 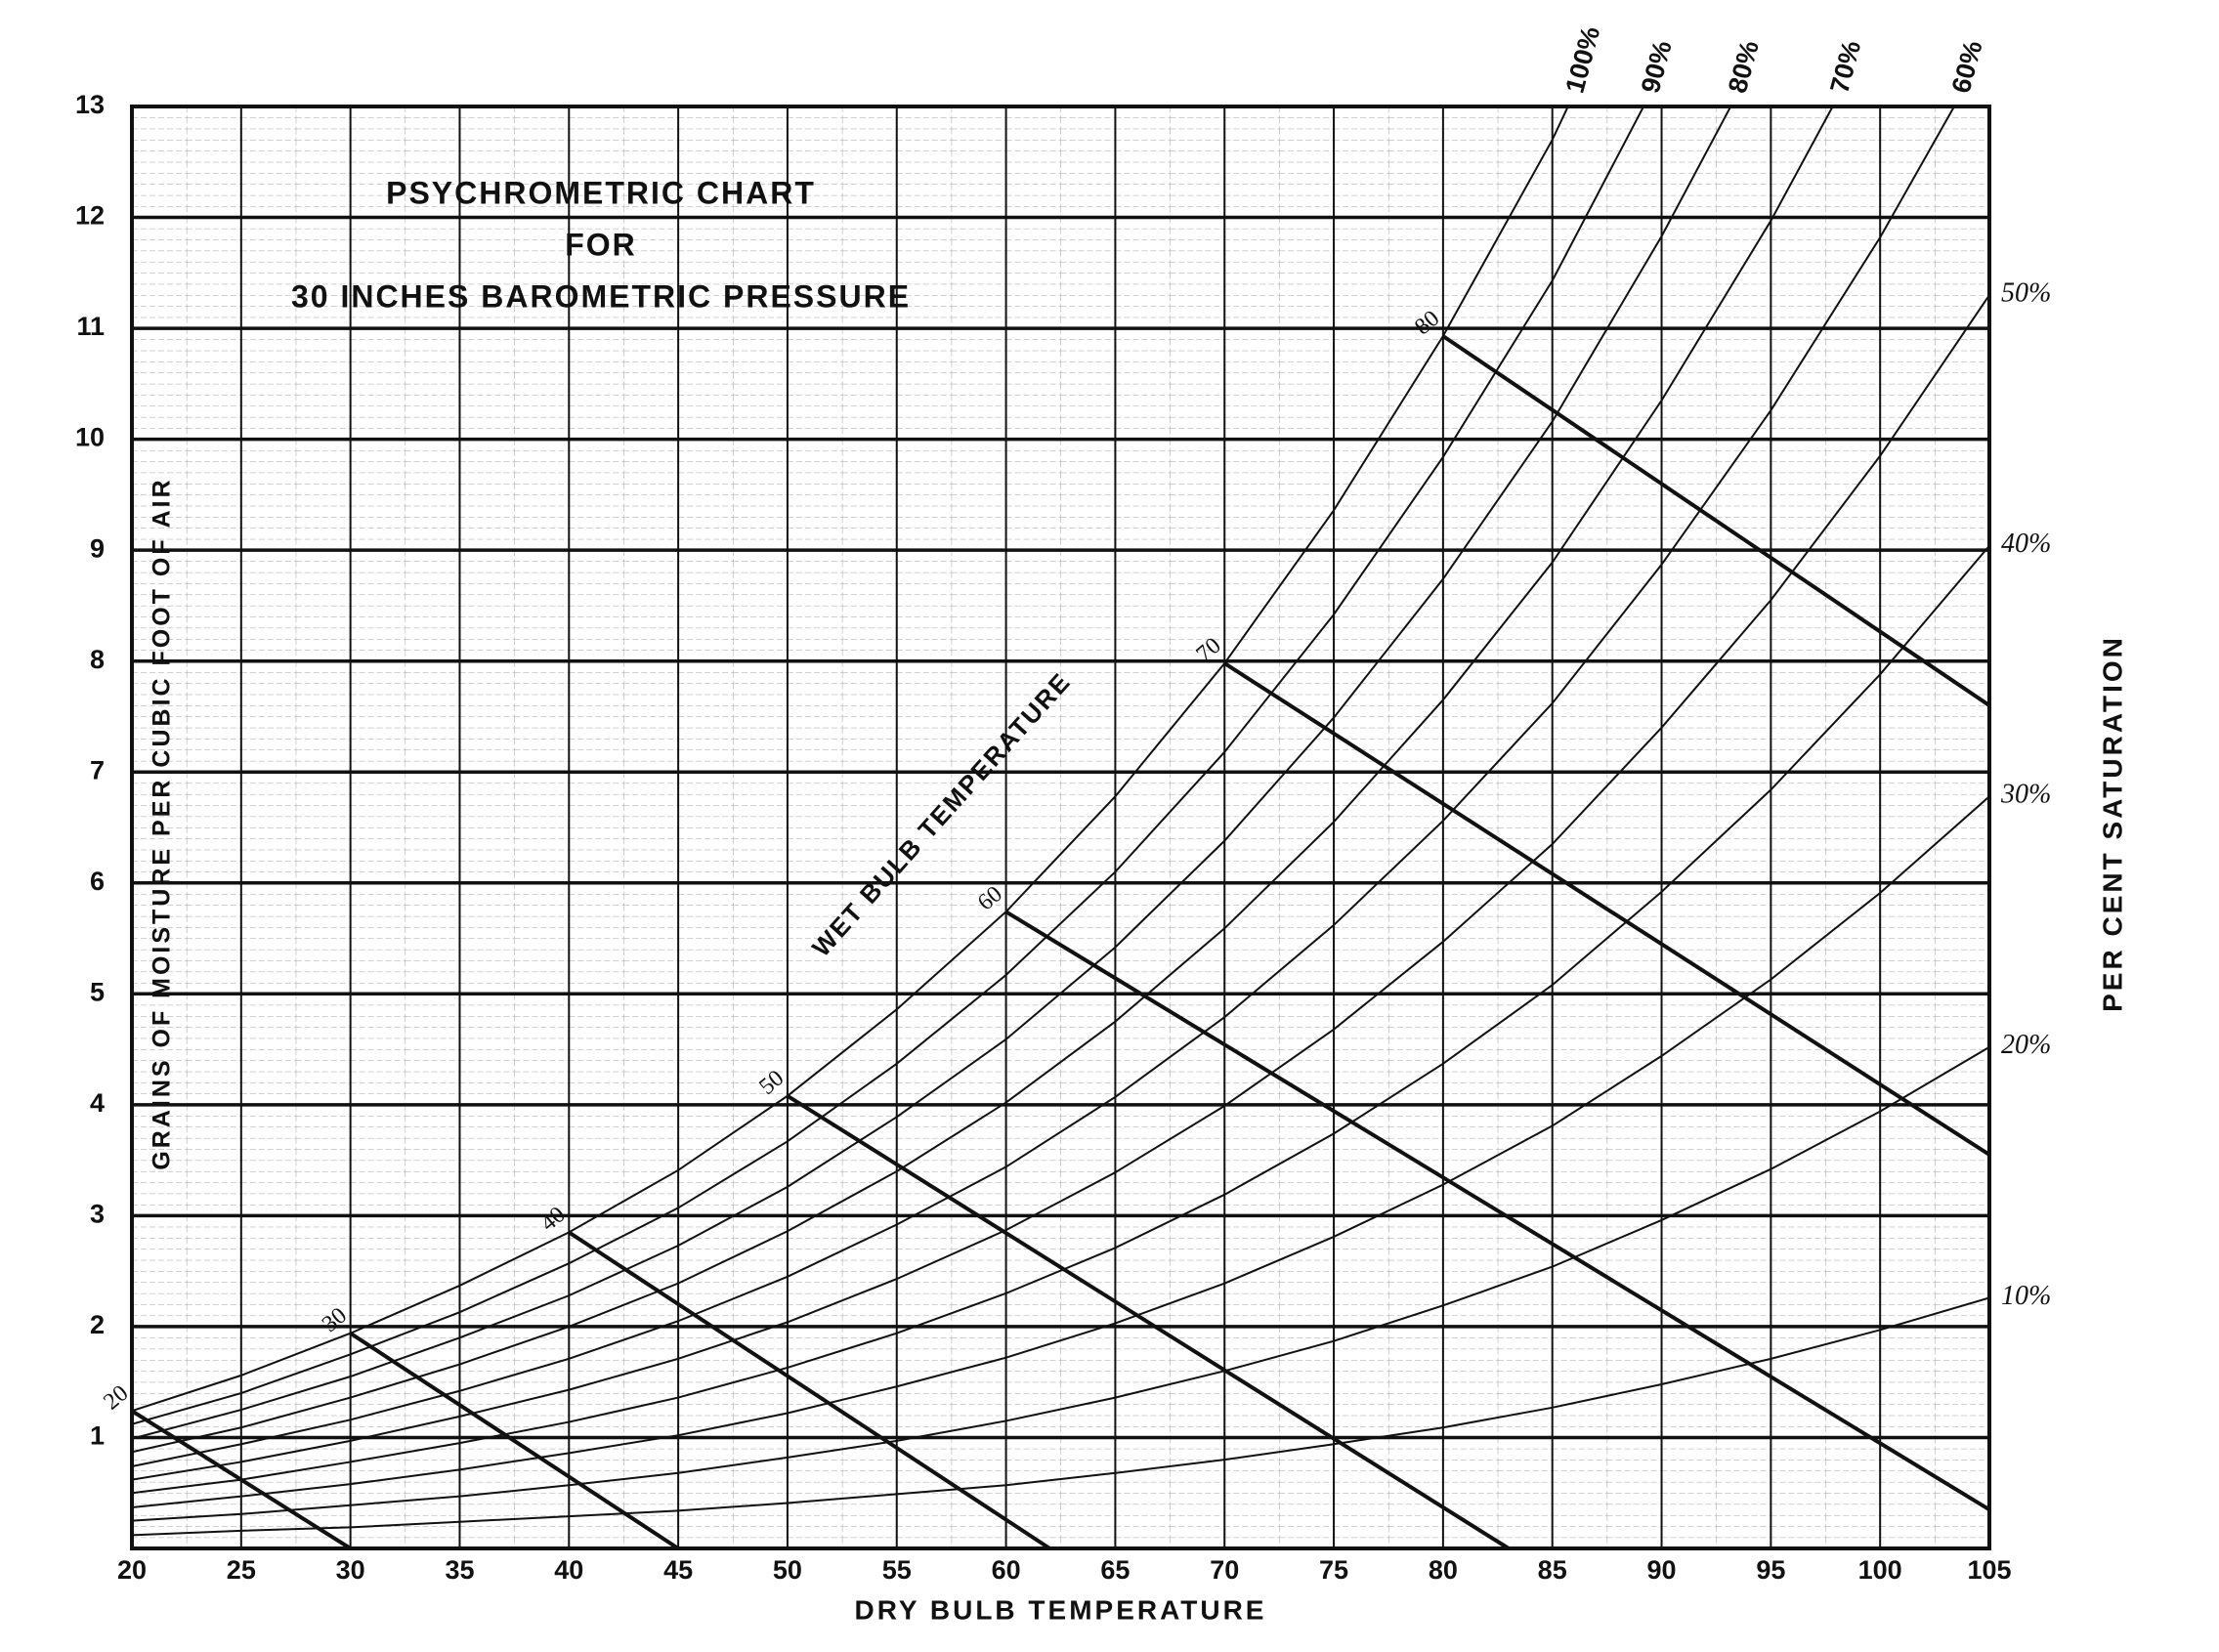 What do you see at coordinates (1115, 1570) in the screenshot?
I see `x-tick-label: 65` at bounding box center [1115, 1570].